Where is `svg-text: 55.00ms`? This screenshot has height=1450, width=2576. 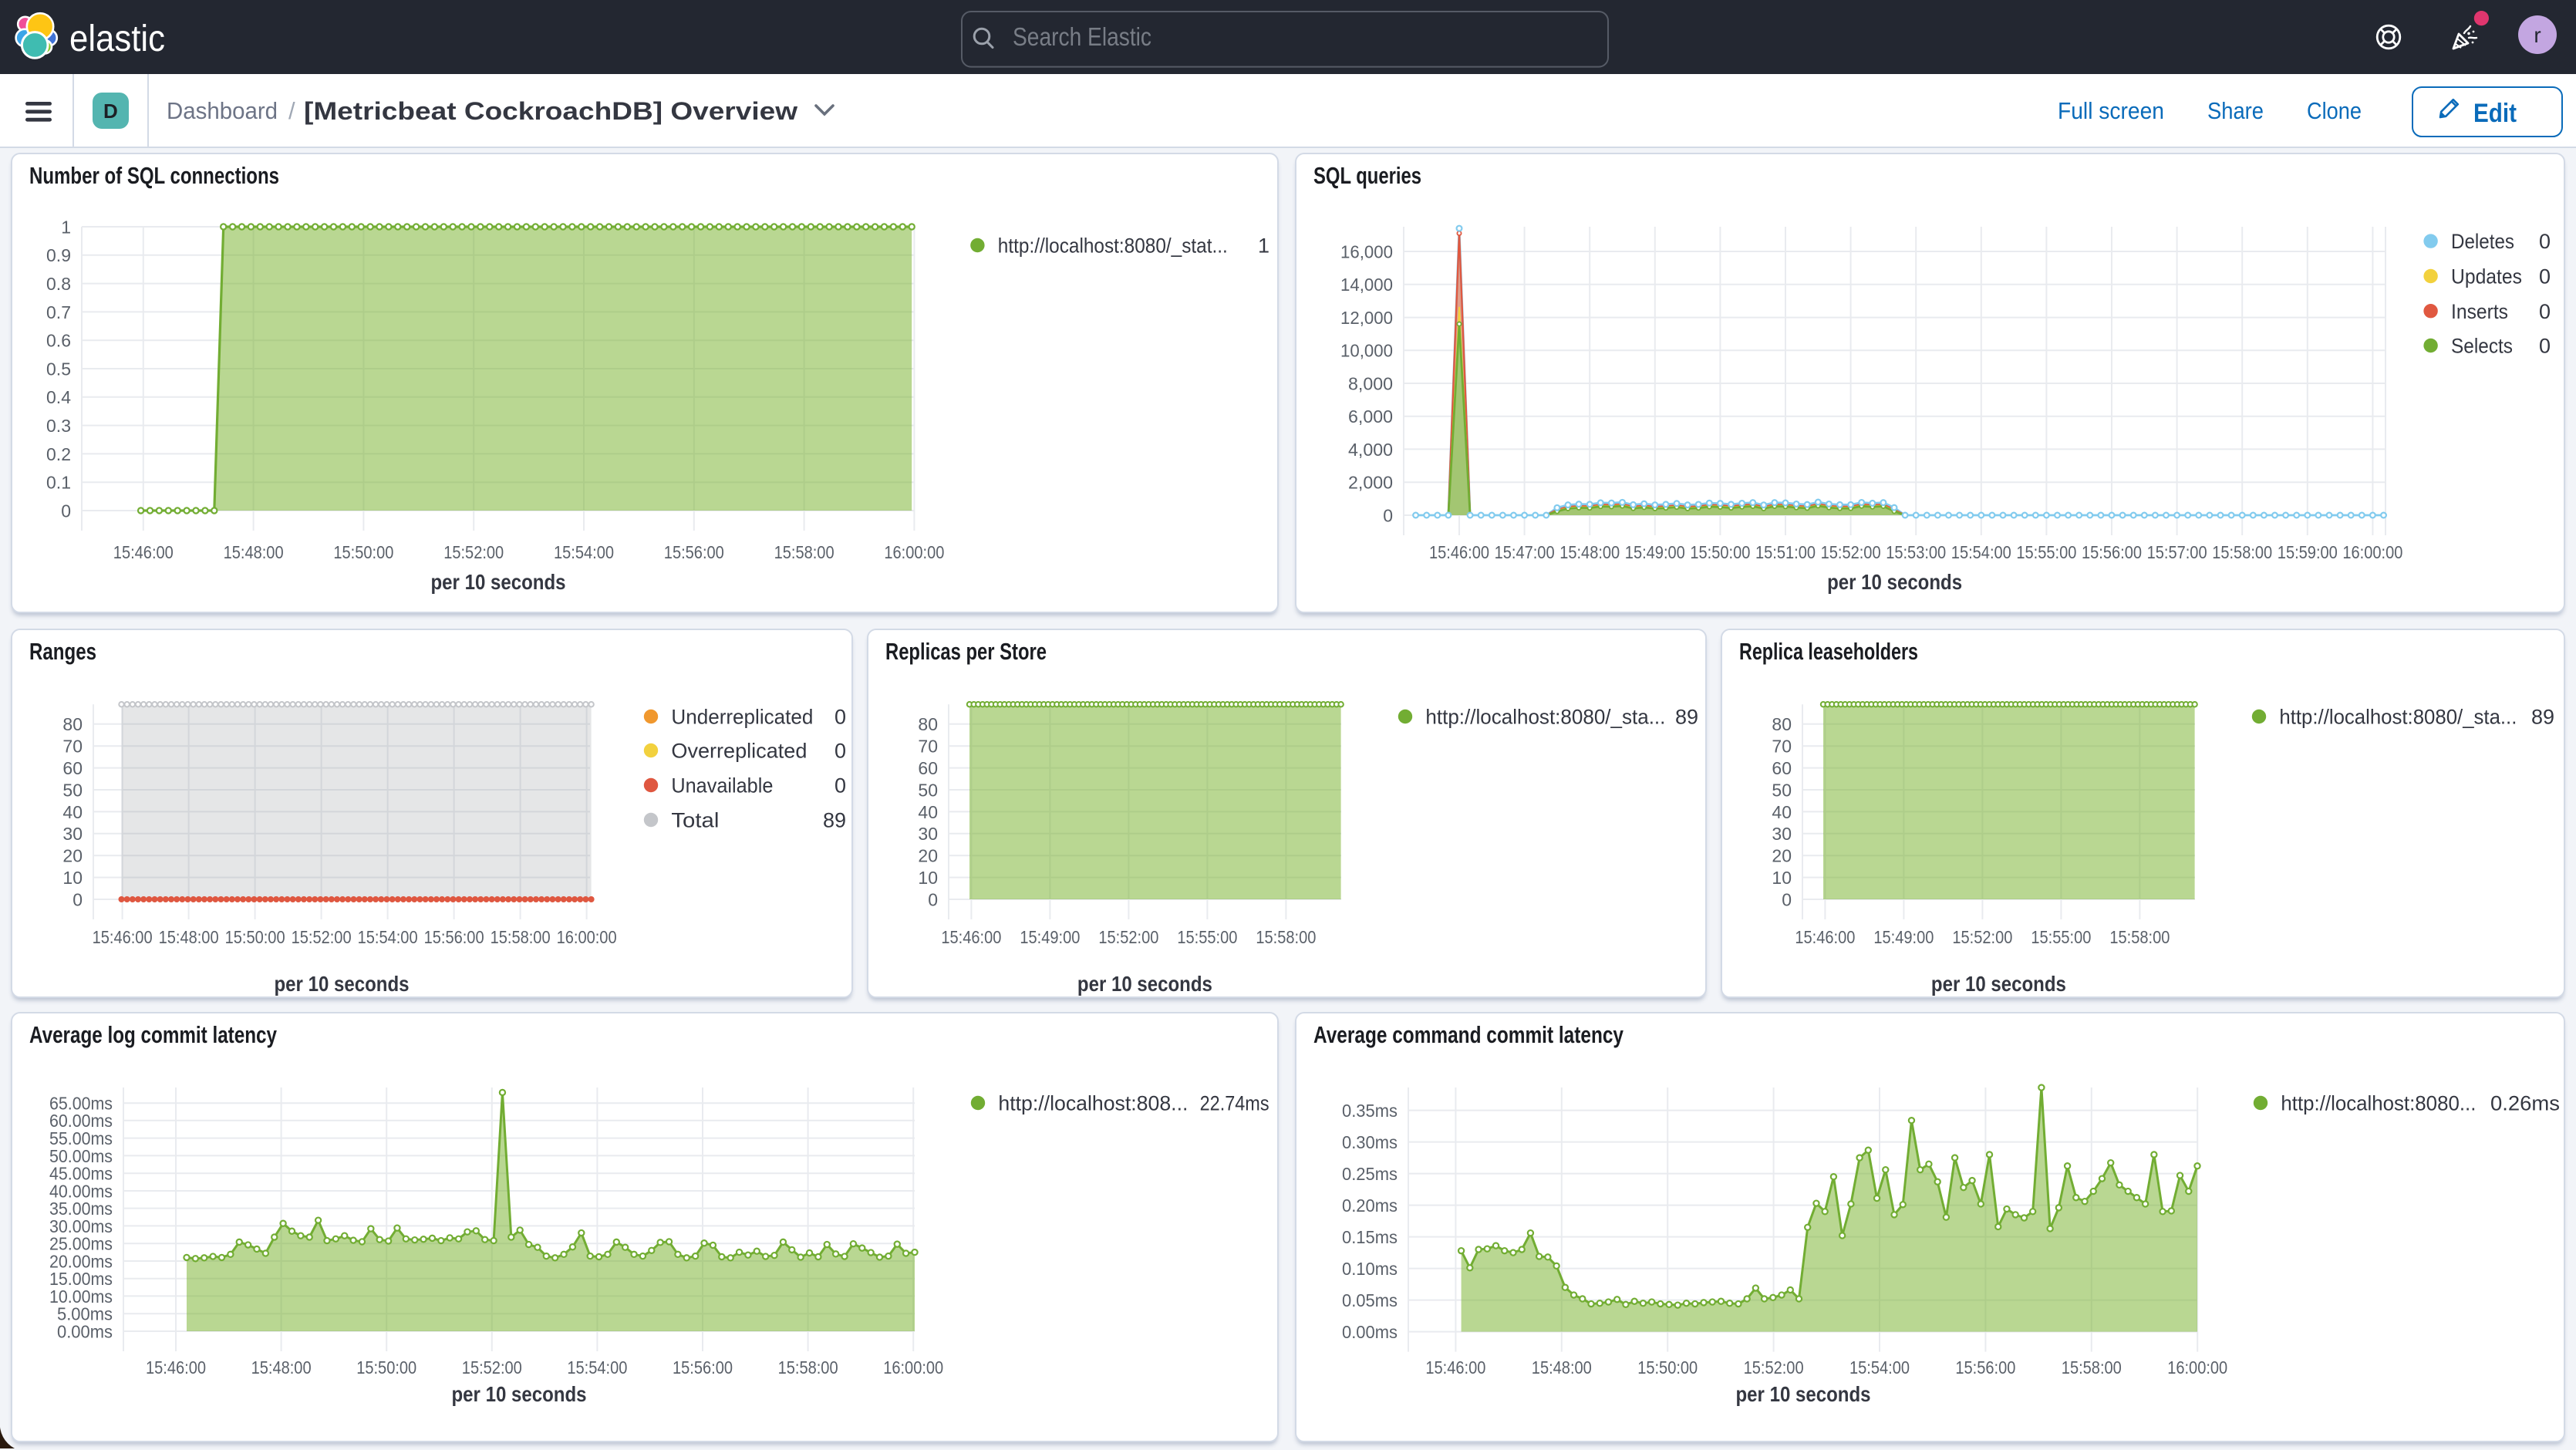
svg-text: 55.00ms is located at coordinates (81, 1138).